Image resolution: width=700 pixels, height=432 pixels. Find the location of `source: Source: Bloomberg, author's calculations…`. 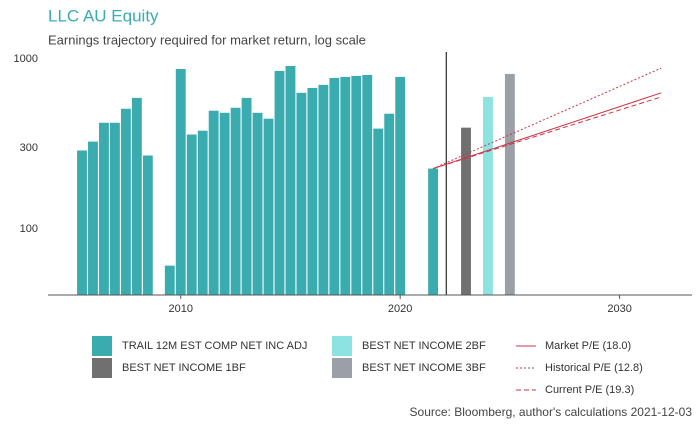

source: Source: Bloomberg, author's calculations… is located at coordinates (551, 412).